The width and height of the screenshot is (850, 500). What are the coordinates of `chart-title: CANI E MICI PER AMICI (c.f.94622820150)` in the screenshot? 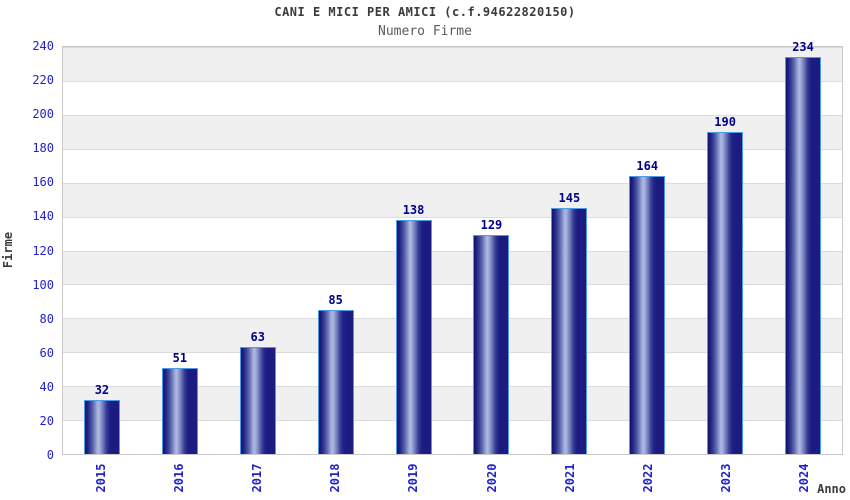 It's located at (425, 12).